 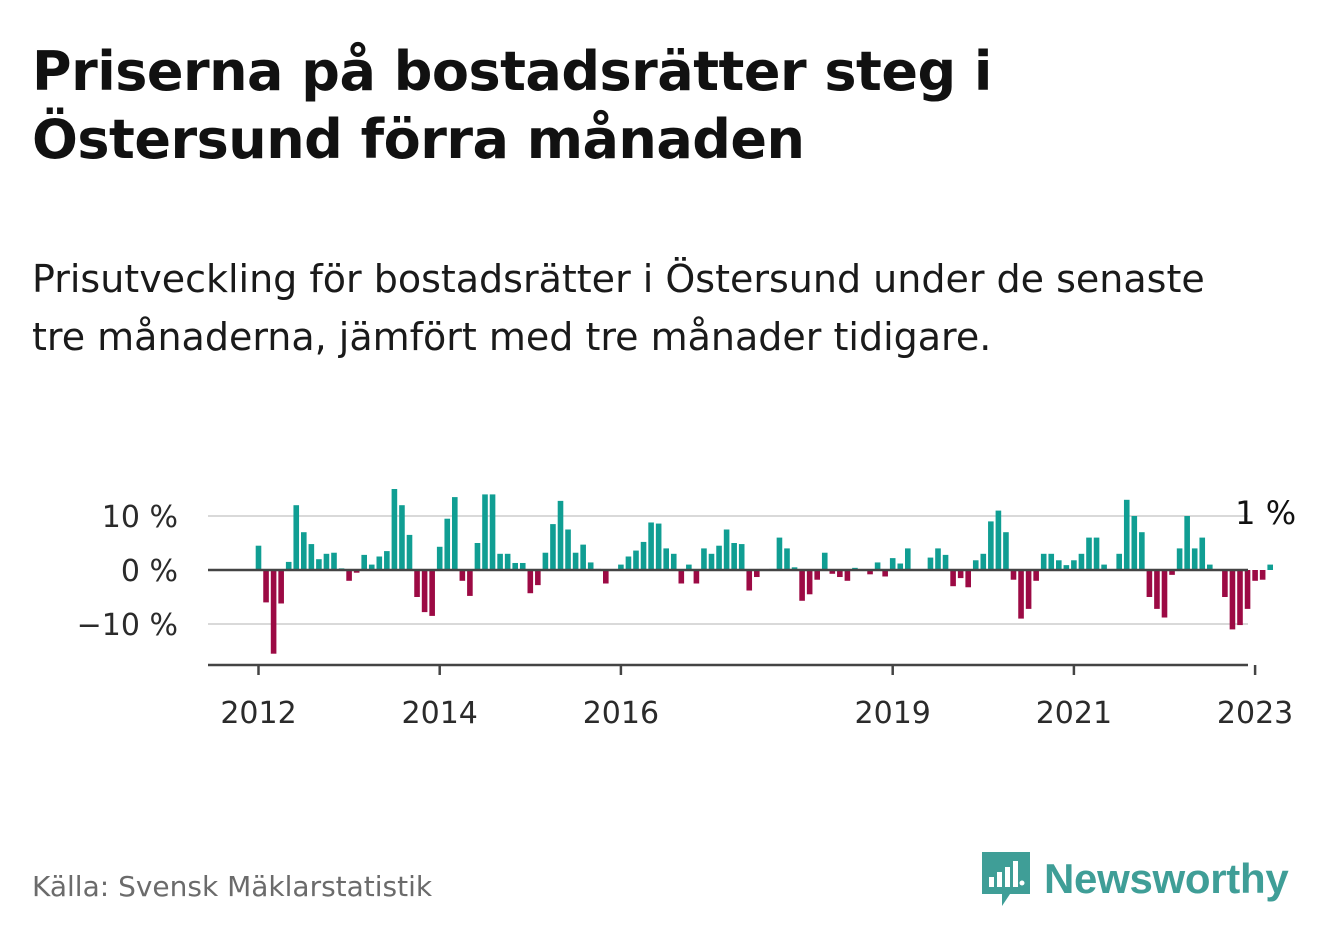 What do you see at coordinates (1166, 878) in the screenshot?
I see `brand-name: Newsworthy` at bounding box center [1166, 878].